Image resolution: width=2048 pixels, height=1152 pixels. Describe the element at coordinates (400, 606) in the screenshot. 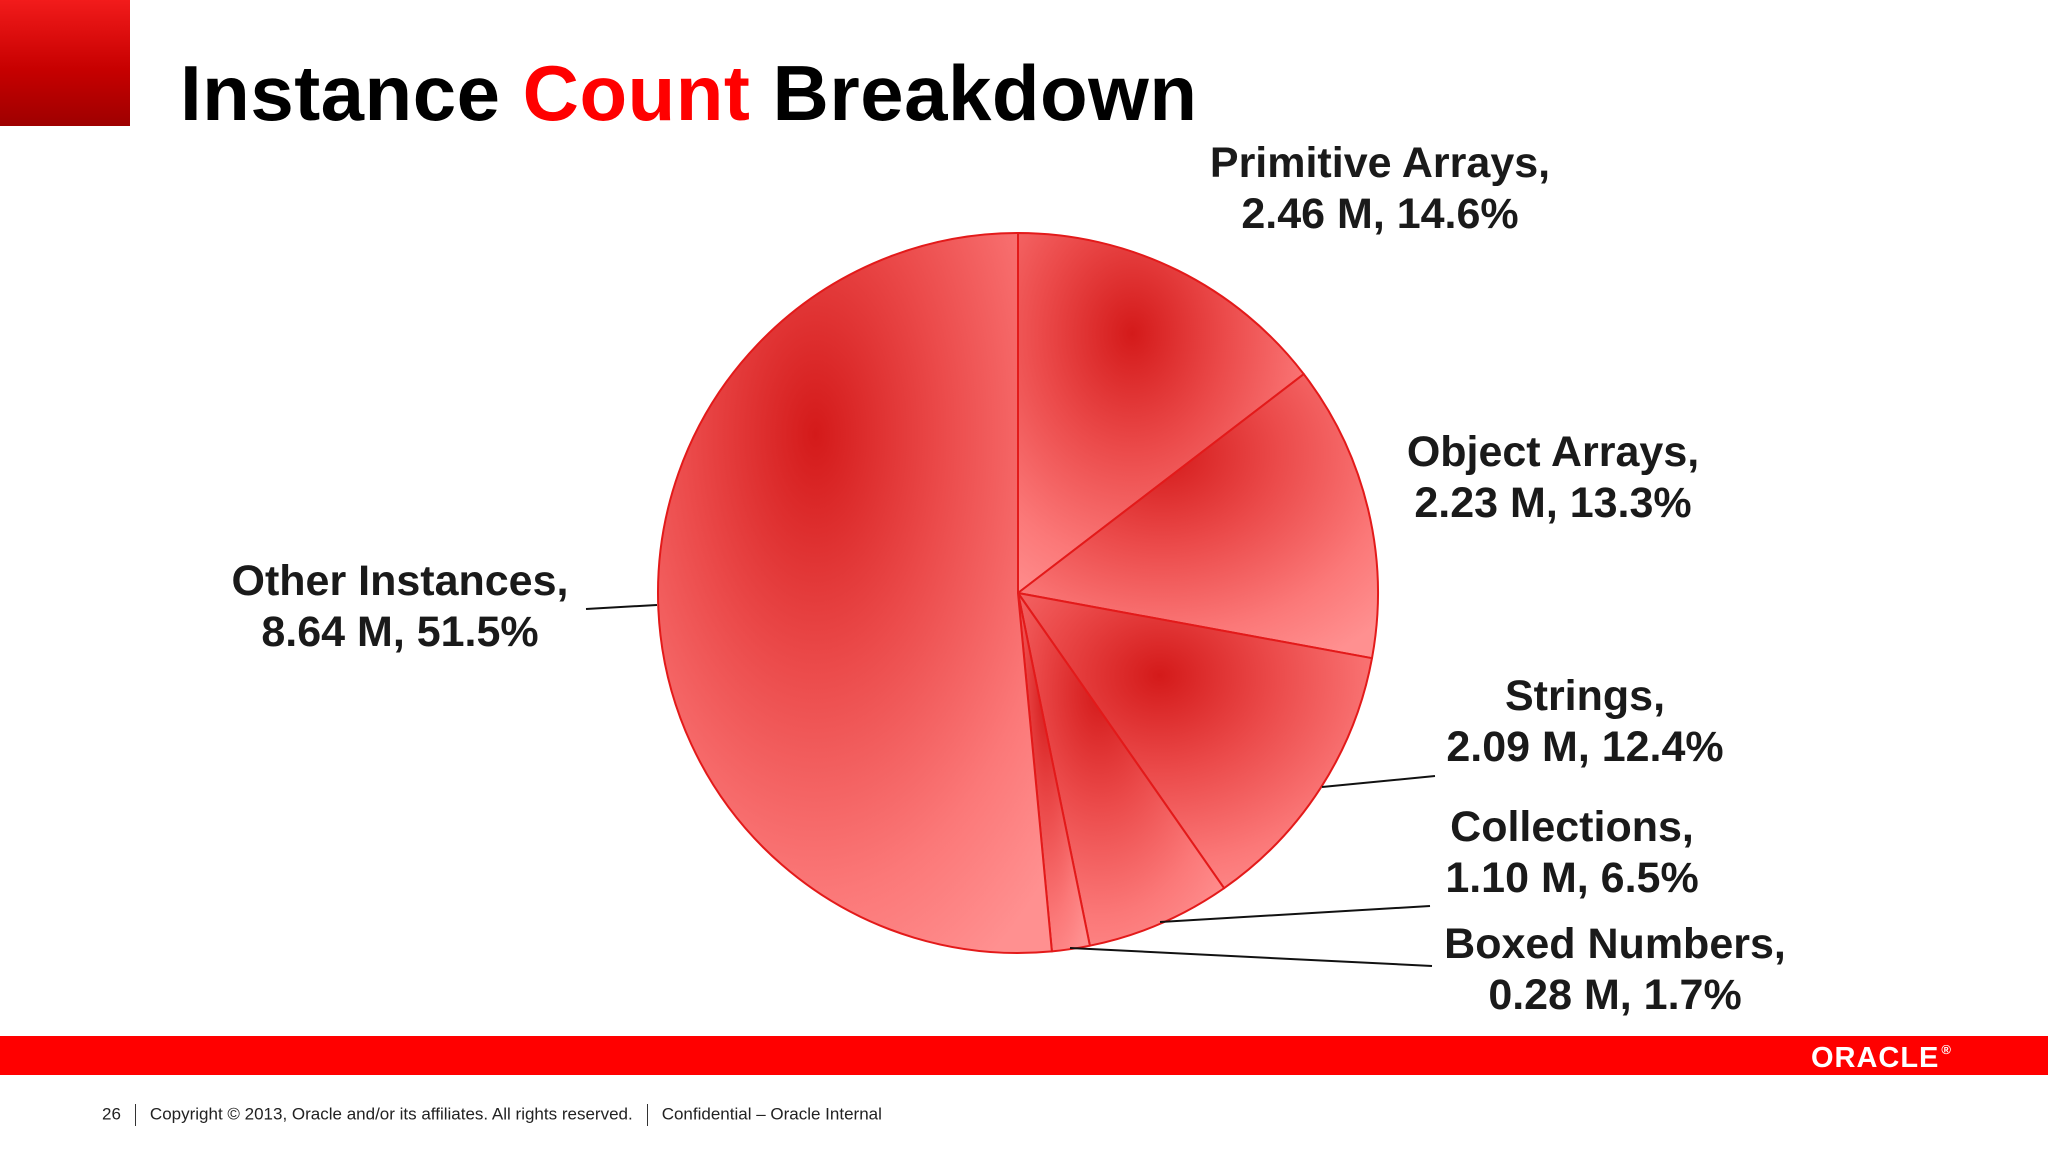

I see `slice-label-other-instances: Other Instances, 8.64 M, 51.5%` at that location.